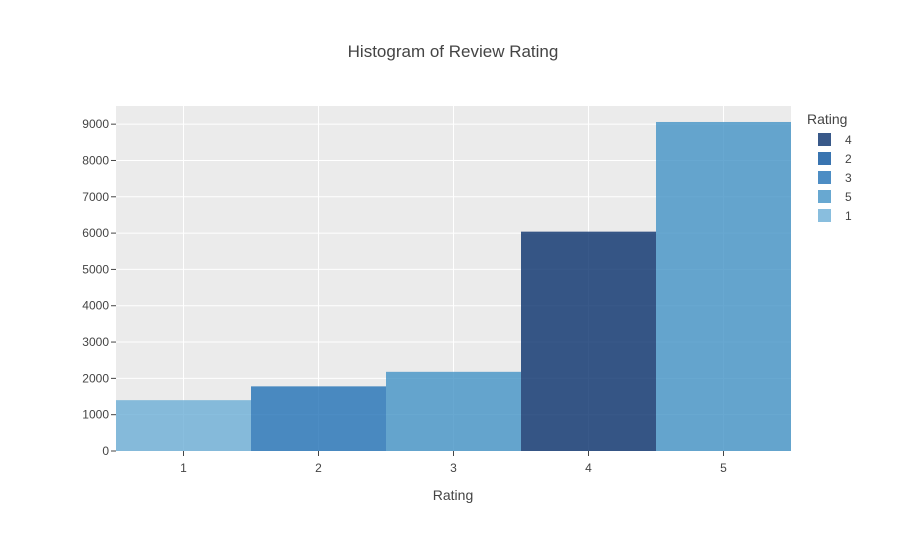 The width and height of the screenshot is (914, 552). Describe the element at coordinates (95, 378) in the screenshot. I see `y-tick-label: 2000` at that location.